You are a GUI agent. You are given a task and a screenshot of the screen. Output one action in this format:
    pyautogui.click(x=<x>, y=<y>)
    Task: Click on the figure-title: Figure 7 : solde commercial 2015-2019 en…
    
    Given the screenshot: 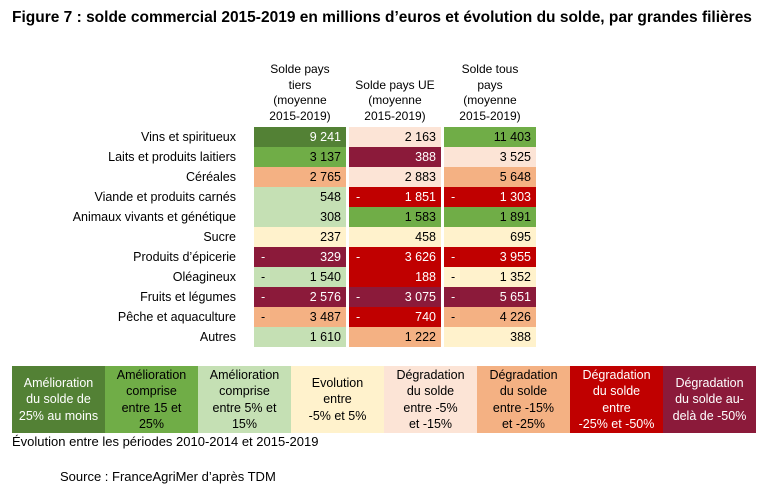 What is the action you would take?
    pyautogui.click(x=382, y=17)
    